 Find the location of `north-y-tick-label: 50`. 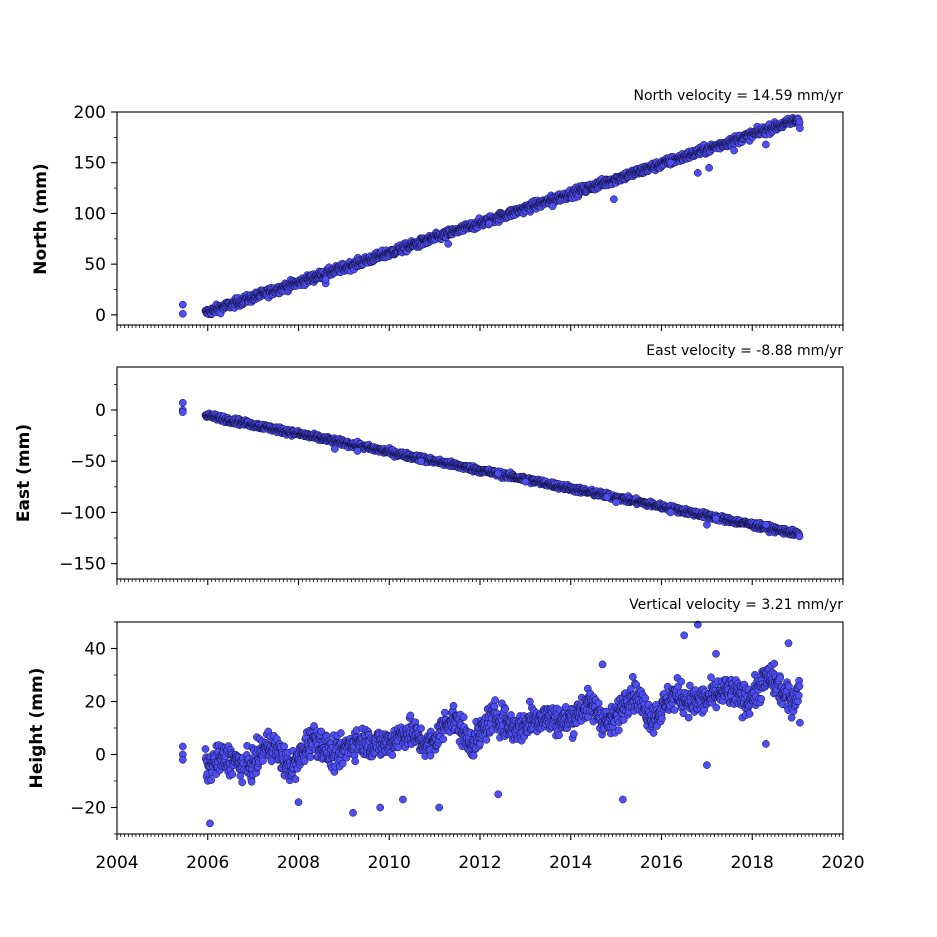

north-y-tick-label: 50 is located at coordinates (95, 265).